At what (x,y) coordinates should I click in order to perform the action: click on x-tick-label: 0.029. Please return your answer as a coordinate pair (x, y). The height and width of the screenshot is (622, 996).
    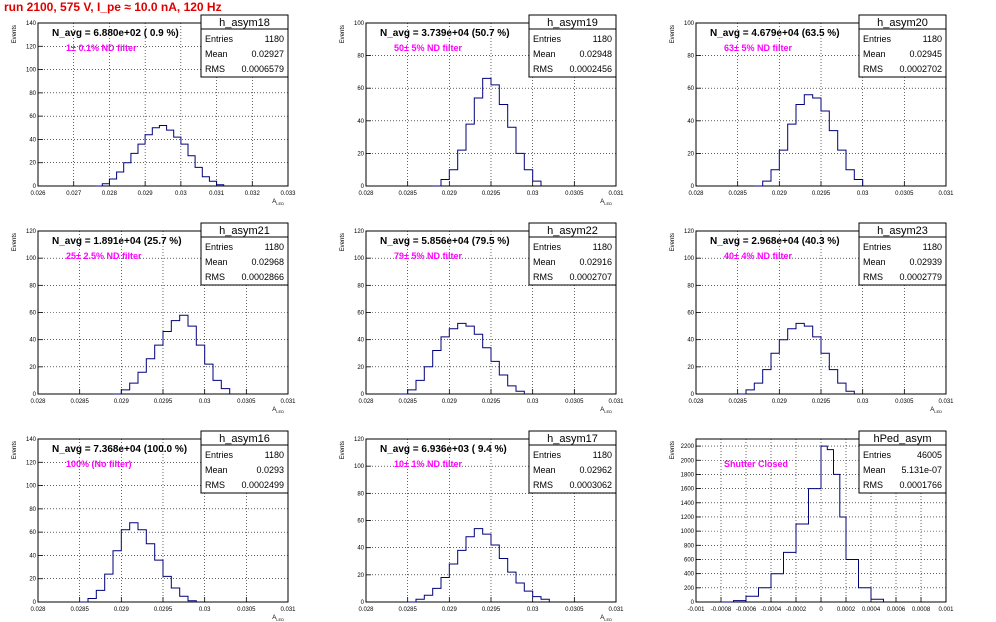
    Looking at the image, I should click on (146, 194).